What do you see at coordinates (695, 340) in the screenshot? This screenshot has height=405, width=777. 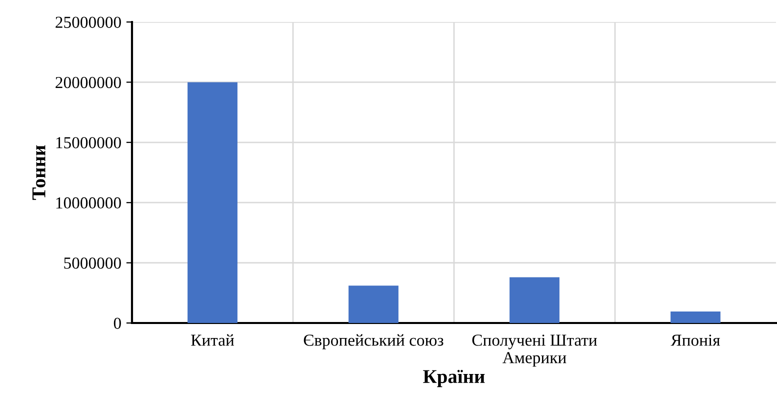 I see `x-tick-label: Японія` at bounding box center [695, 340].